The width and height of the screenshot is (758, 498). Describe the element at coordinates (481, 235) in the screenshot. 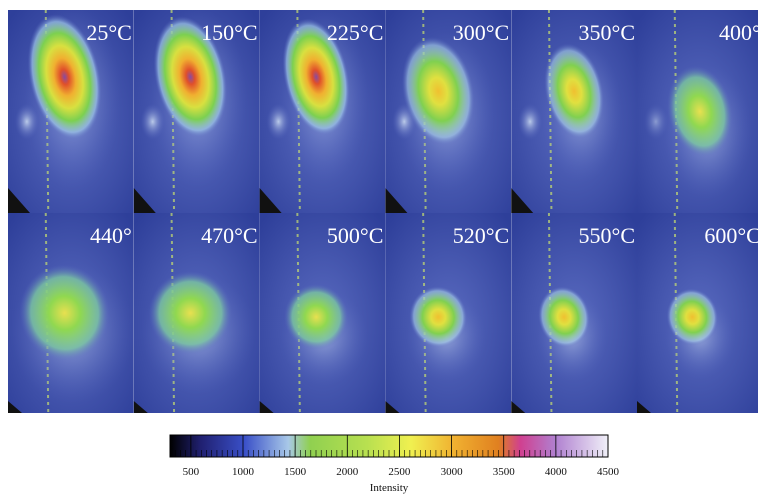

I see `temperature-label: 520°C` at that location.